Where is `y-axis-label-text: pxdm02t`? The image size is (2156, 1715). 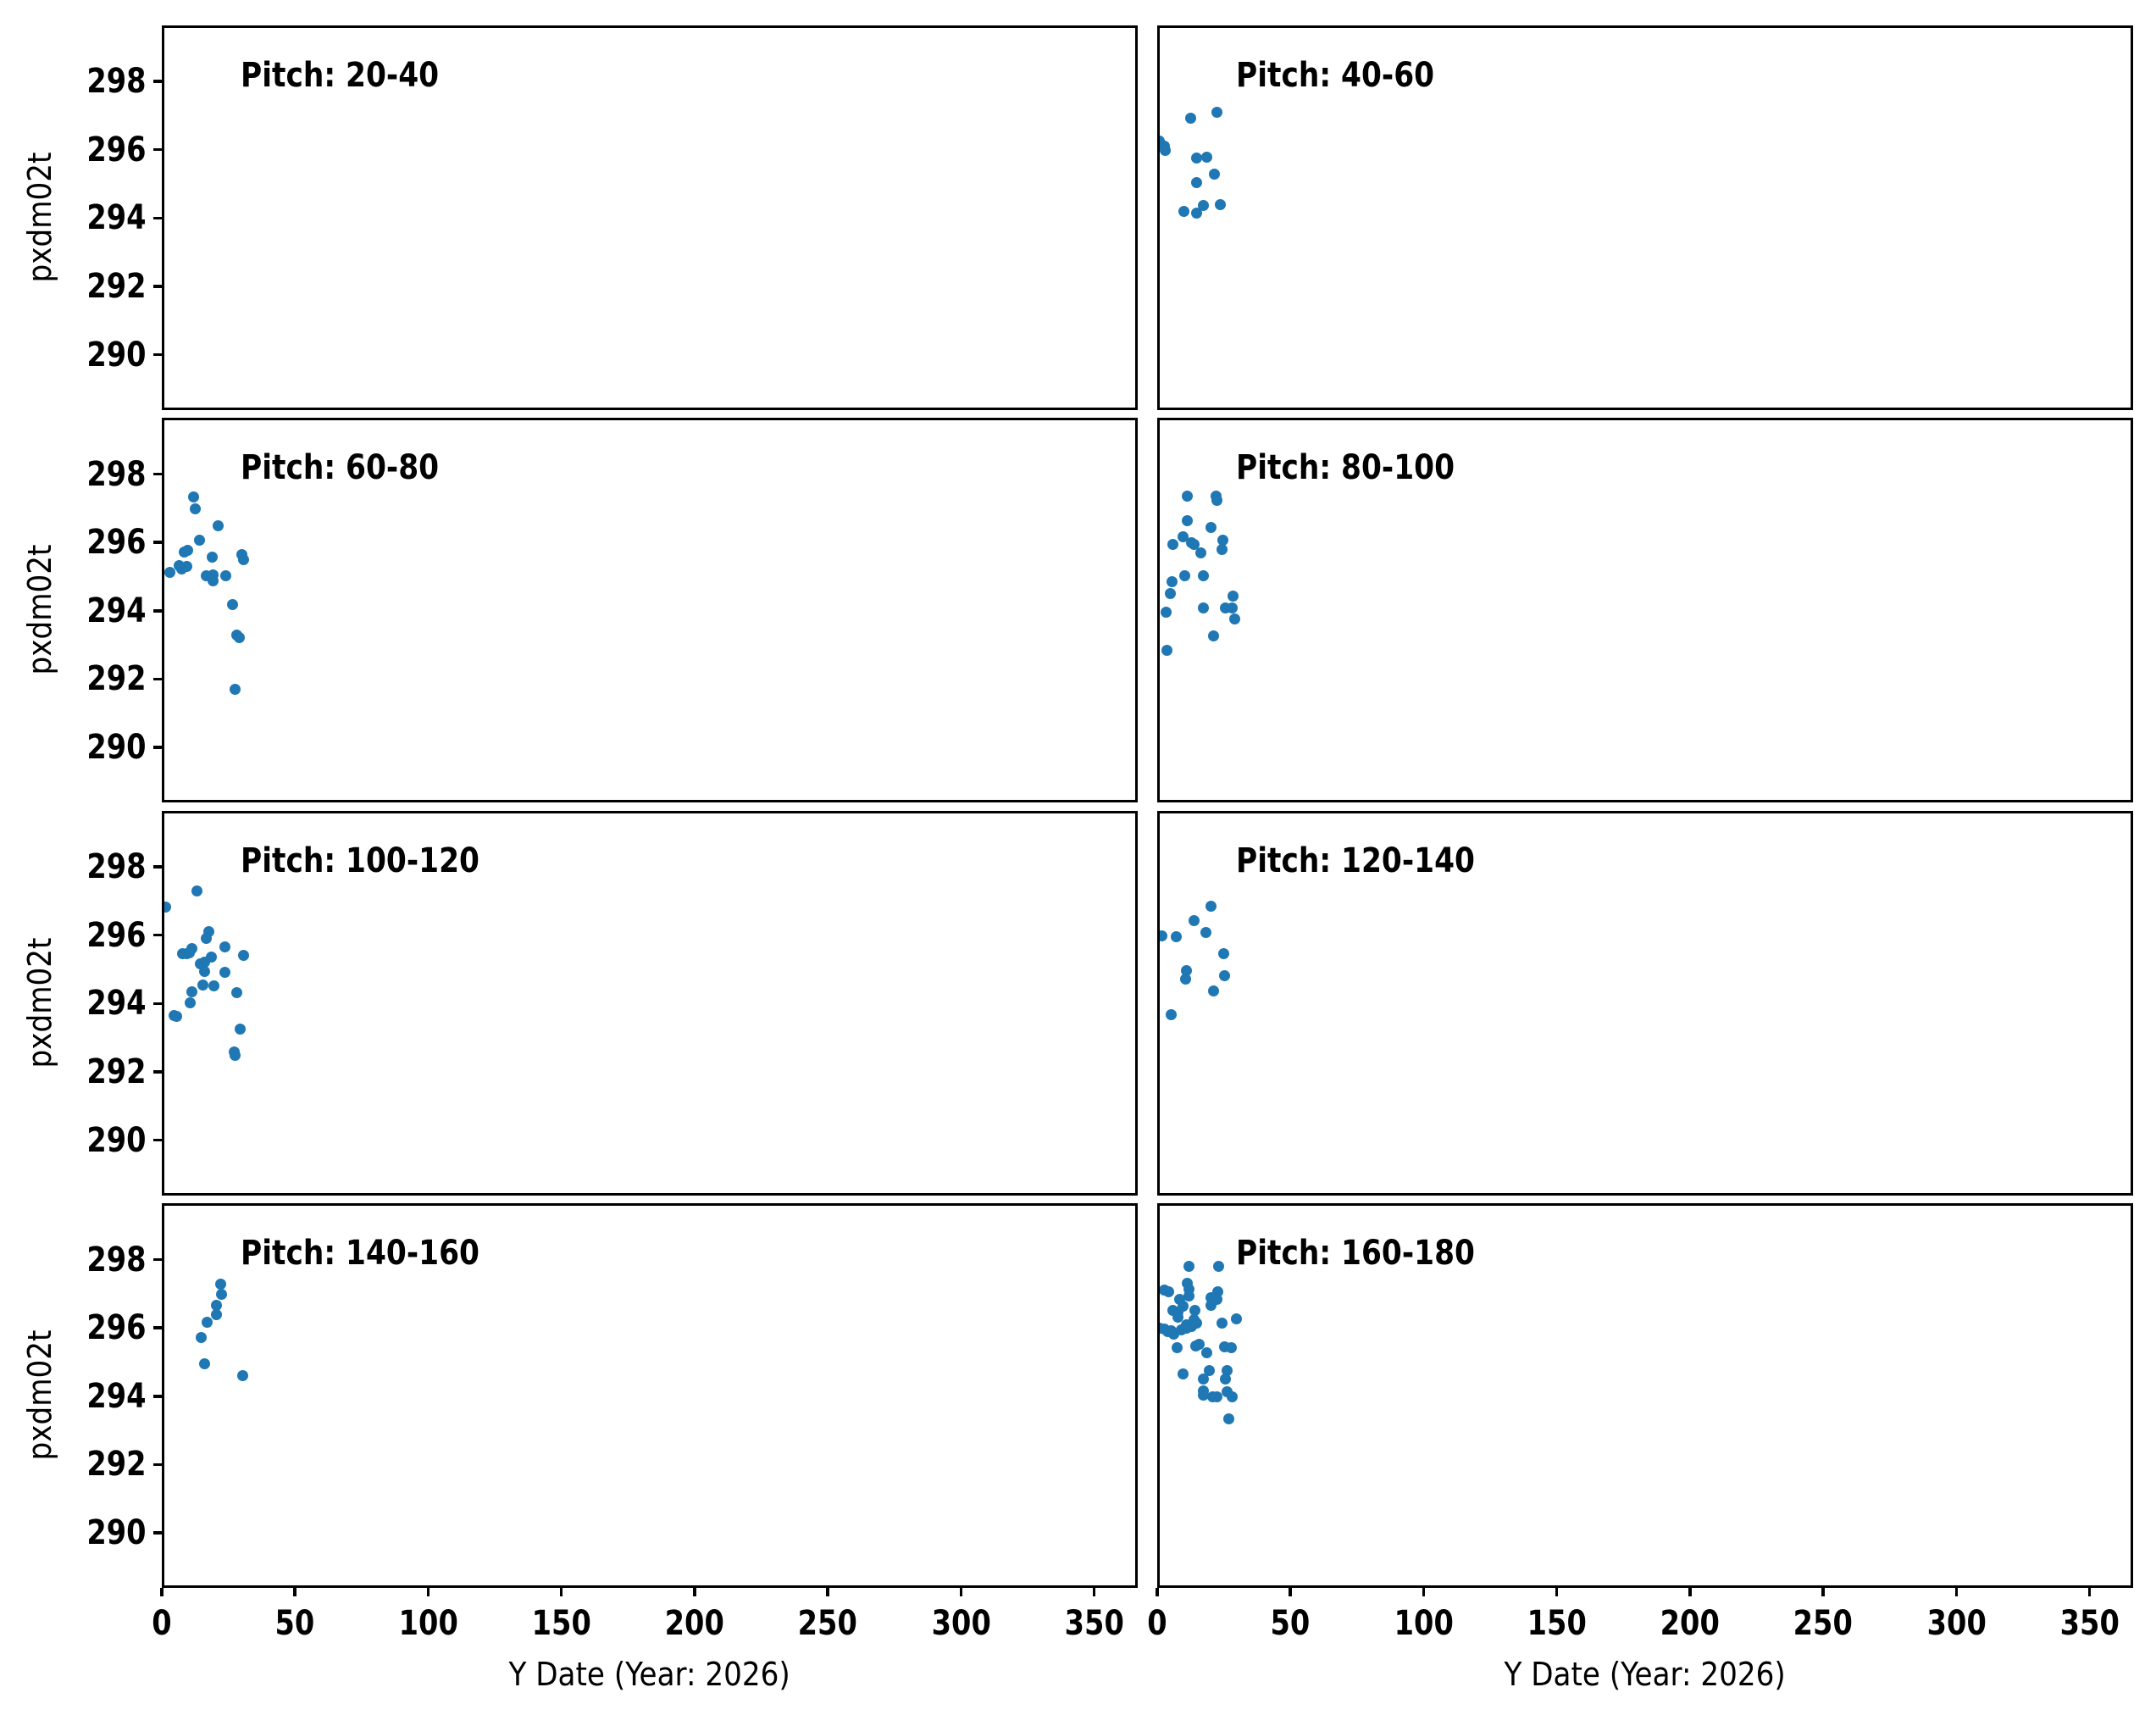
y-axis-label-text: pxdm02t is located at coordinates (39, 1002).